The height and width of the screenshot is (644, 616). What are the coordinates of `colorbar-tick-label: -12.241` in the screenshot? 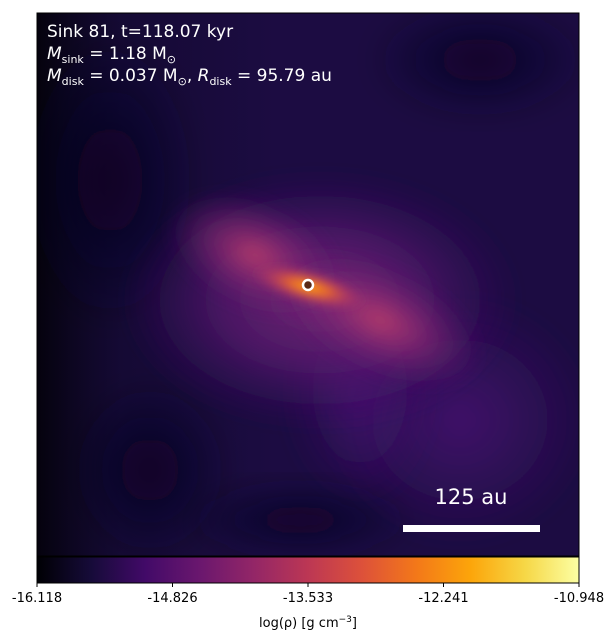 It's located at (443, 598).